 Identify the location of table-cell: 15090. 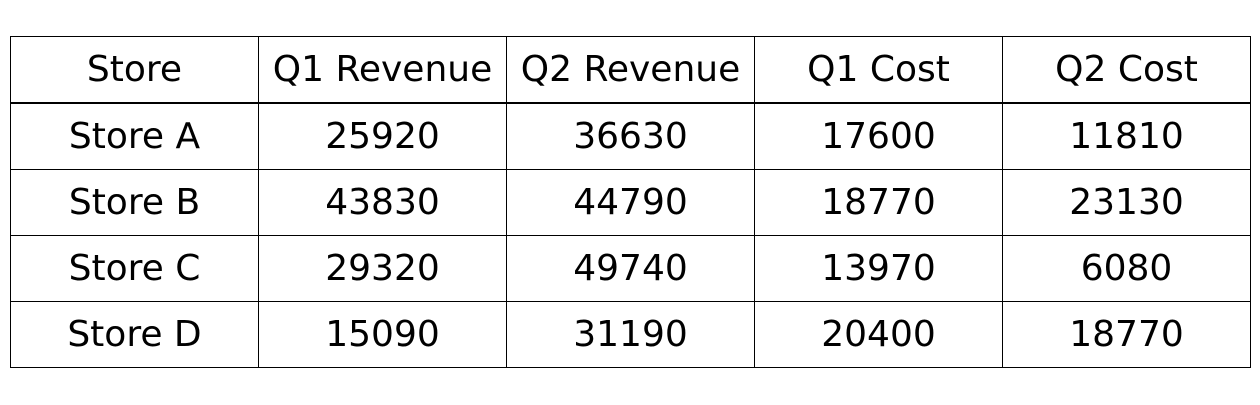
(382, 334).